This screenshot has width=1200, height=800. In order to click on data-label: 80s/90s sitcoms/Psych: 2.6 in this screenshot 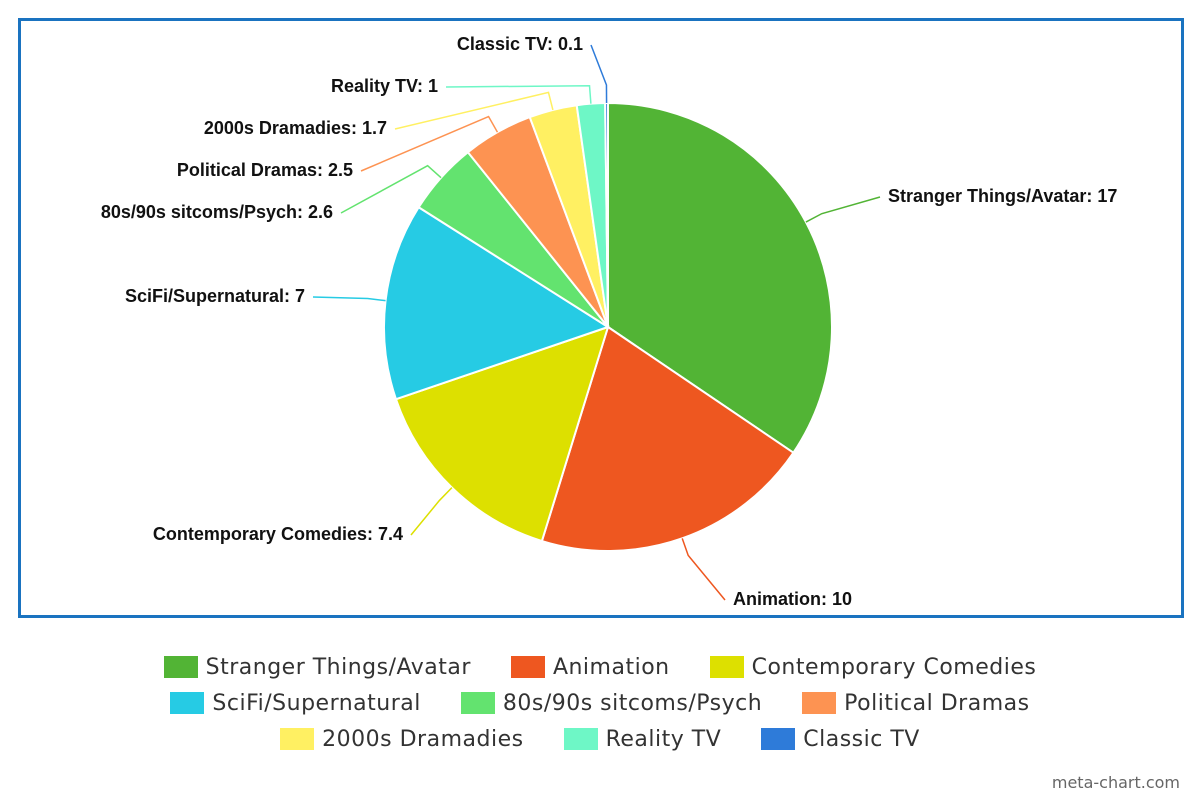, I will do `click(217, 212)`.